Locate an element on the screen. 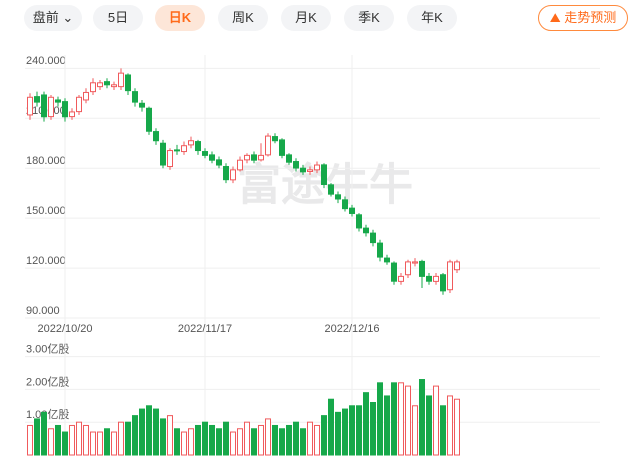  x-tick-label: 2022/11/17 is located at coordinates (205, 329).